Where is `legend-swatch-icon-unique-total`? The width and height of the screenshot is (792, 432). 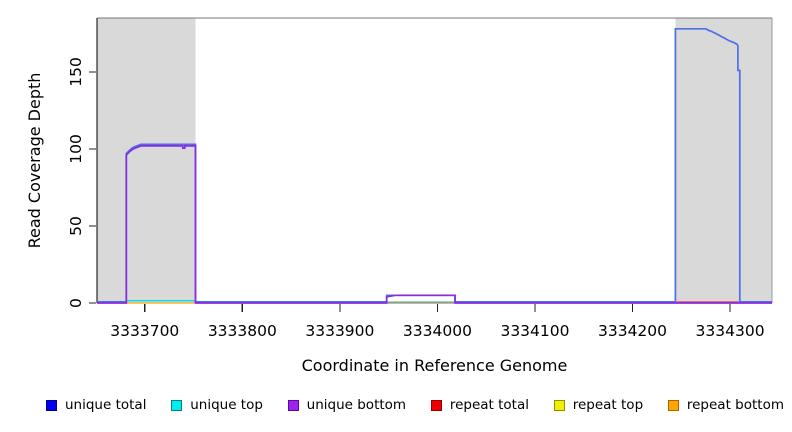 legend-swatch-icon-unique-total is located at coordinates (51, 405).